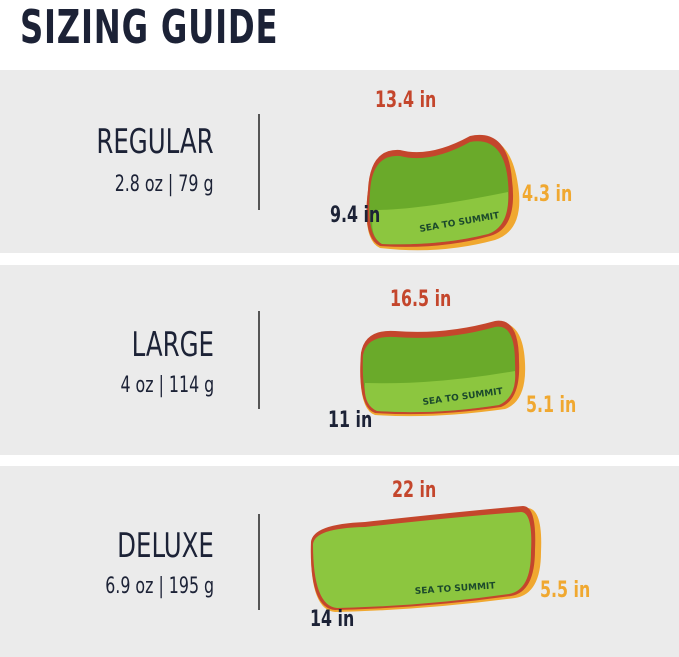  Describe the element at coordinates (165, 546) in the screenshot. I see `size-name: DELUXE` at that location.